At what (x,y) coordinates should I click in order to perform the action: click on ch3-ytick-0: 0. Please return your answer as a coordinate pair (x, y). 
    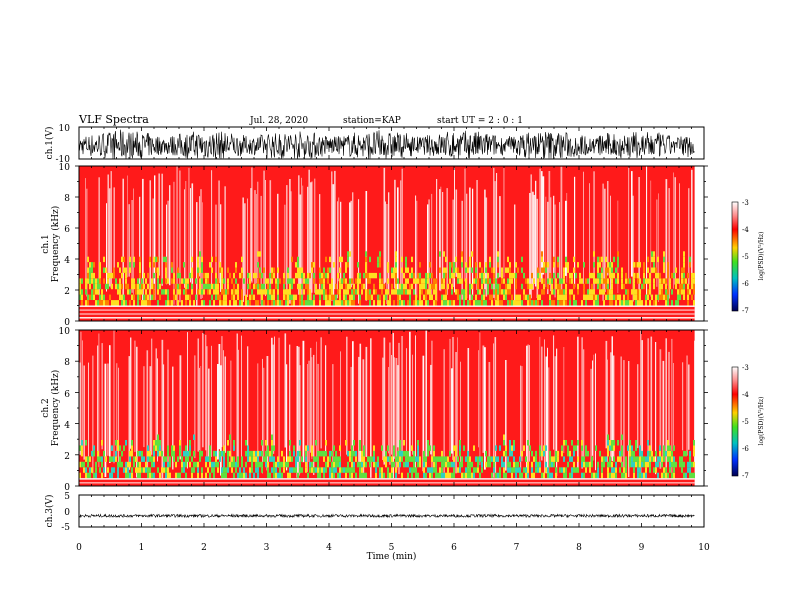
    Looking at the image, I should click on (67, 513).